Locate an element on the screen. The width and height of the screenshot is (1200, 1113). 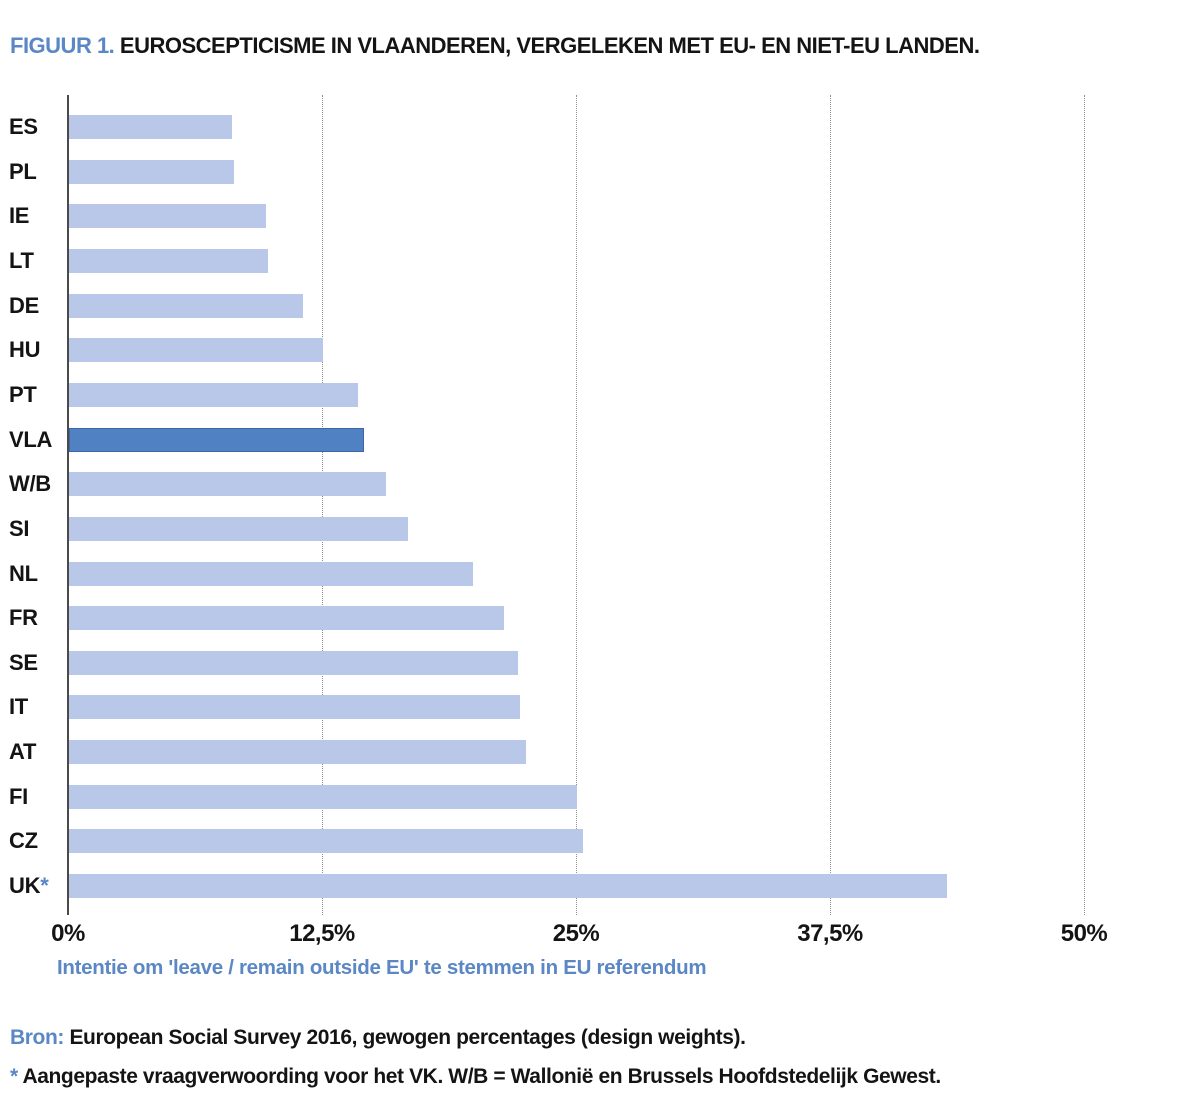
category-label-vla: VLA is located at coordinates (31, 439).